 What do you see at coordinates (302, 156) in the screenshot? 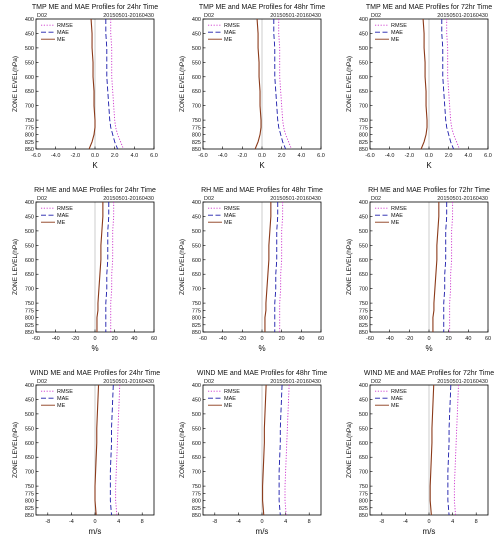
I see `x-tick-label: 4.0` at bounding box center [302, 156].